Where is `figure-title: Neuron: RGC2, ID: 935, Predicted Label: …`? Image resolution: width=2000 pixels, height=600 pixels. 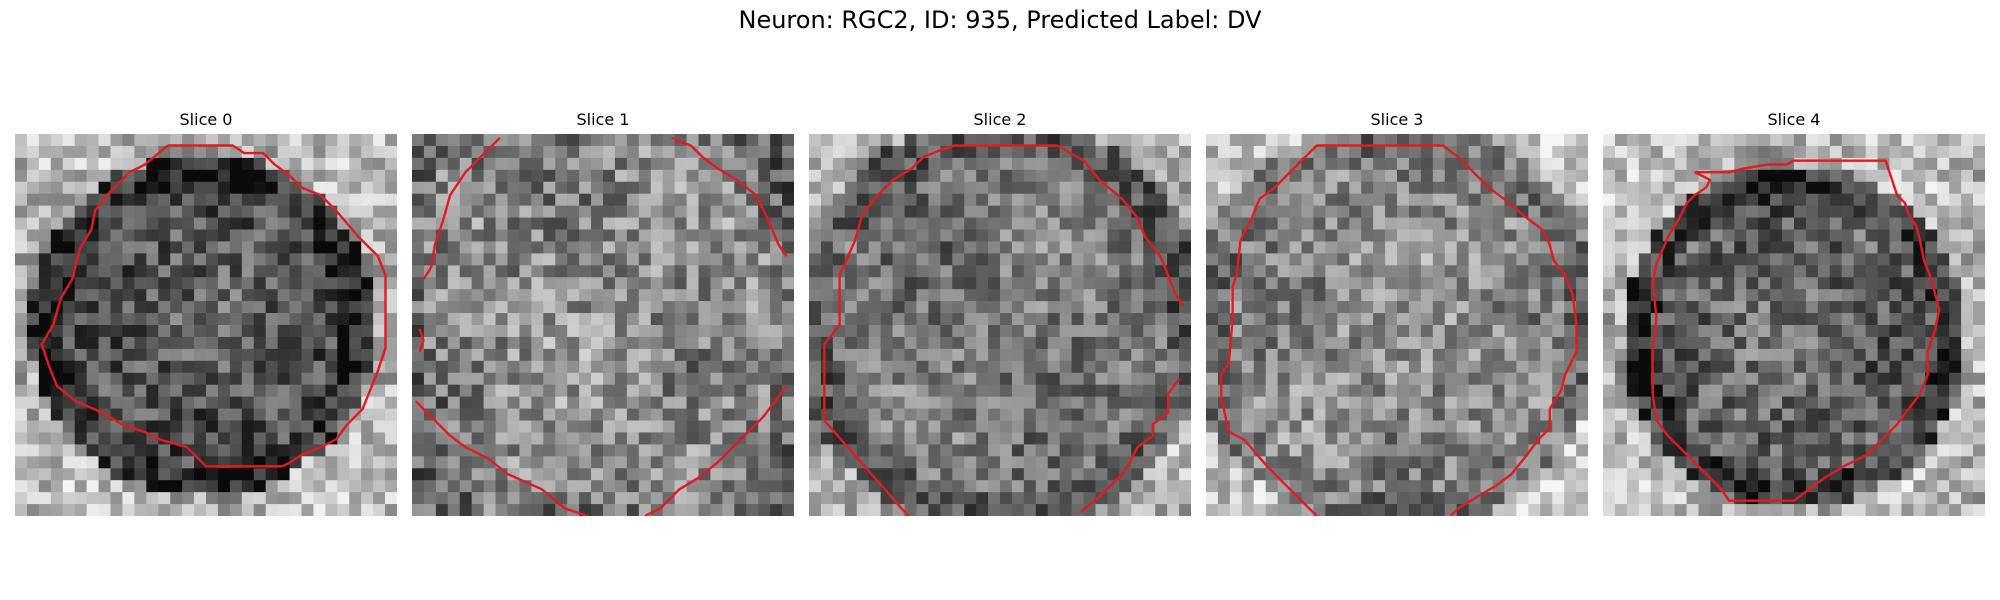 figure-title: Neuron: RGC2, ID: 935, Predicted Label: … is located at coordinates (1000, 20).